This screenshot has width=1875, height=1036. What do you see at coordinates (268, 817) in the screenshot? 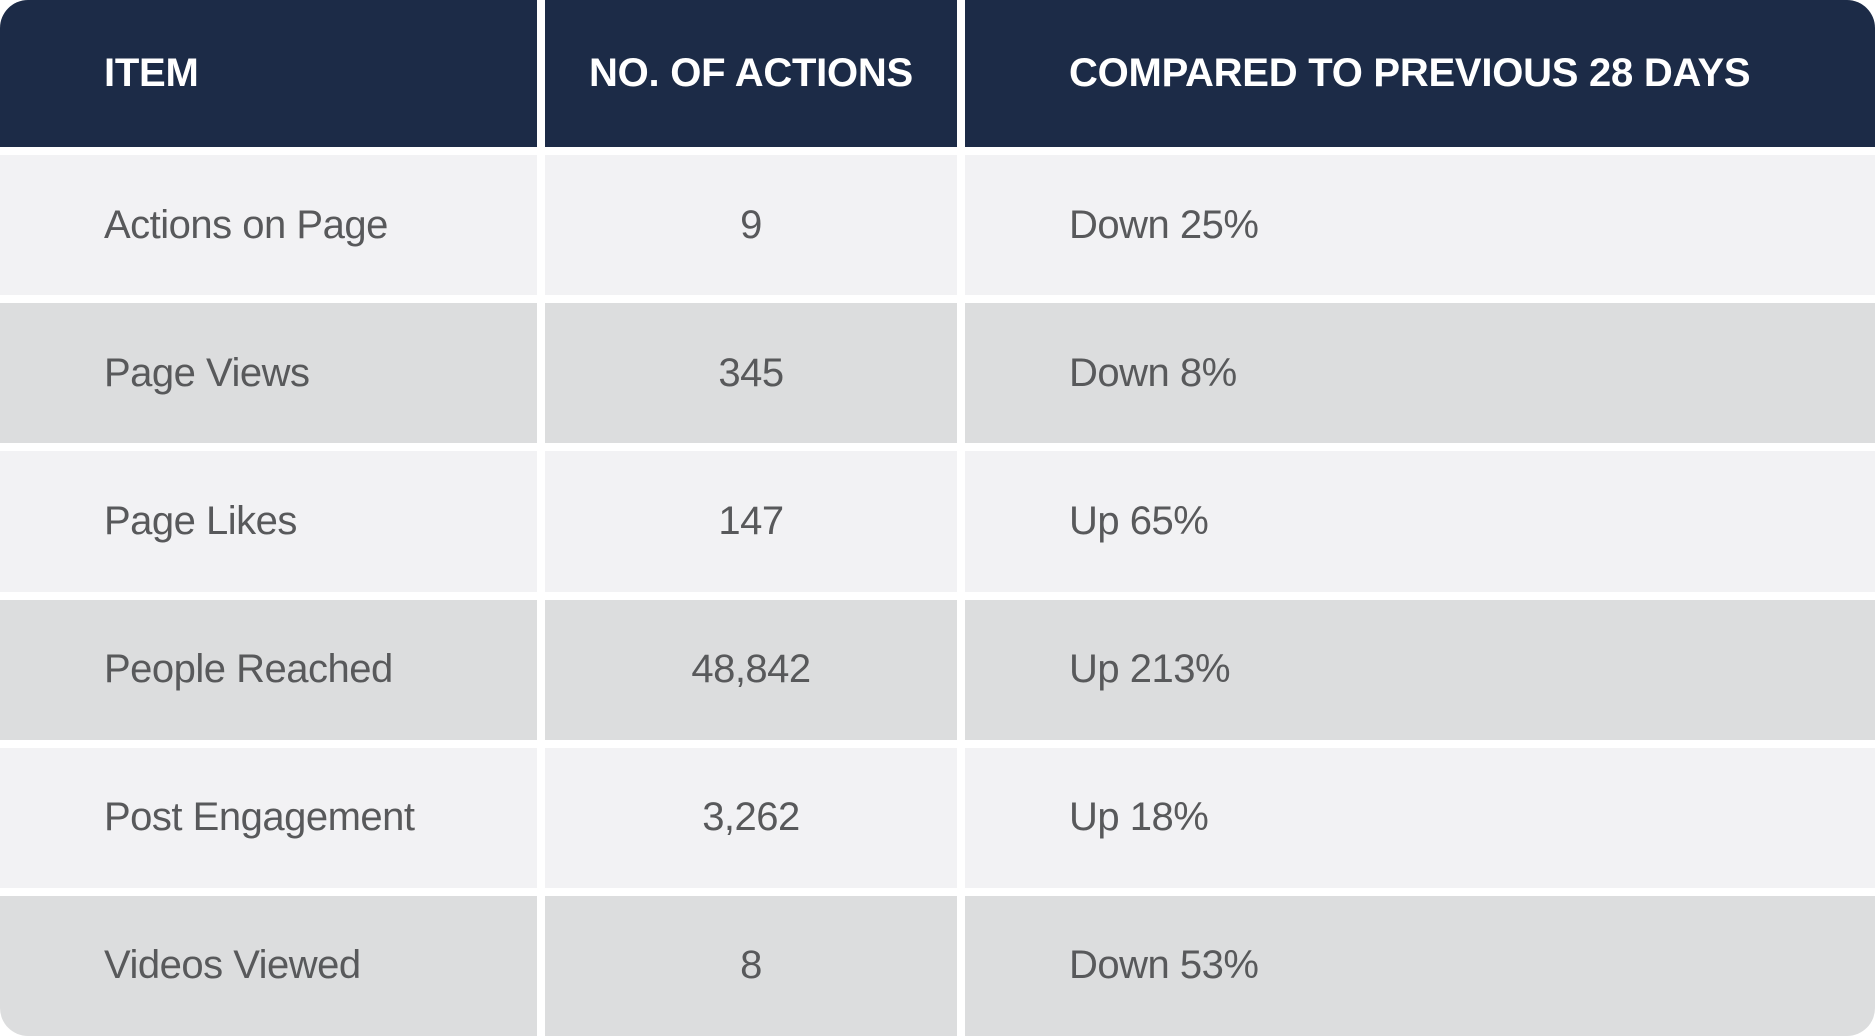
I see `item-cell: Post Engagement` at bounding box center [268, 817].